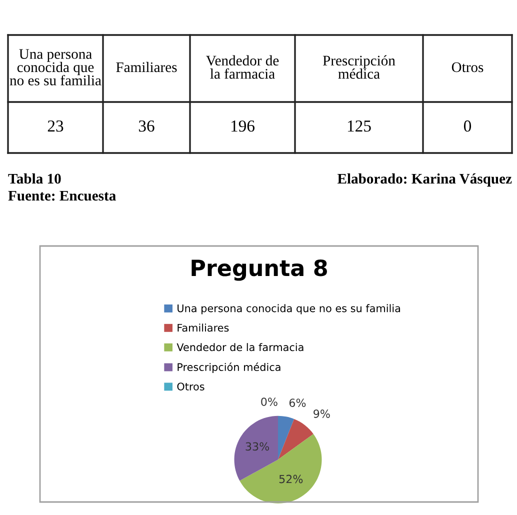 This screenshot has height=515, width=517. What do you see at coordinates (203, 328) in the screenshot?
I see `legend-label: Familiares` at bounding box center [203, 328].